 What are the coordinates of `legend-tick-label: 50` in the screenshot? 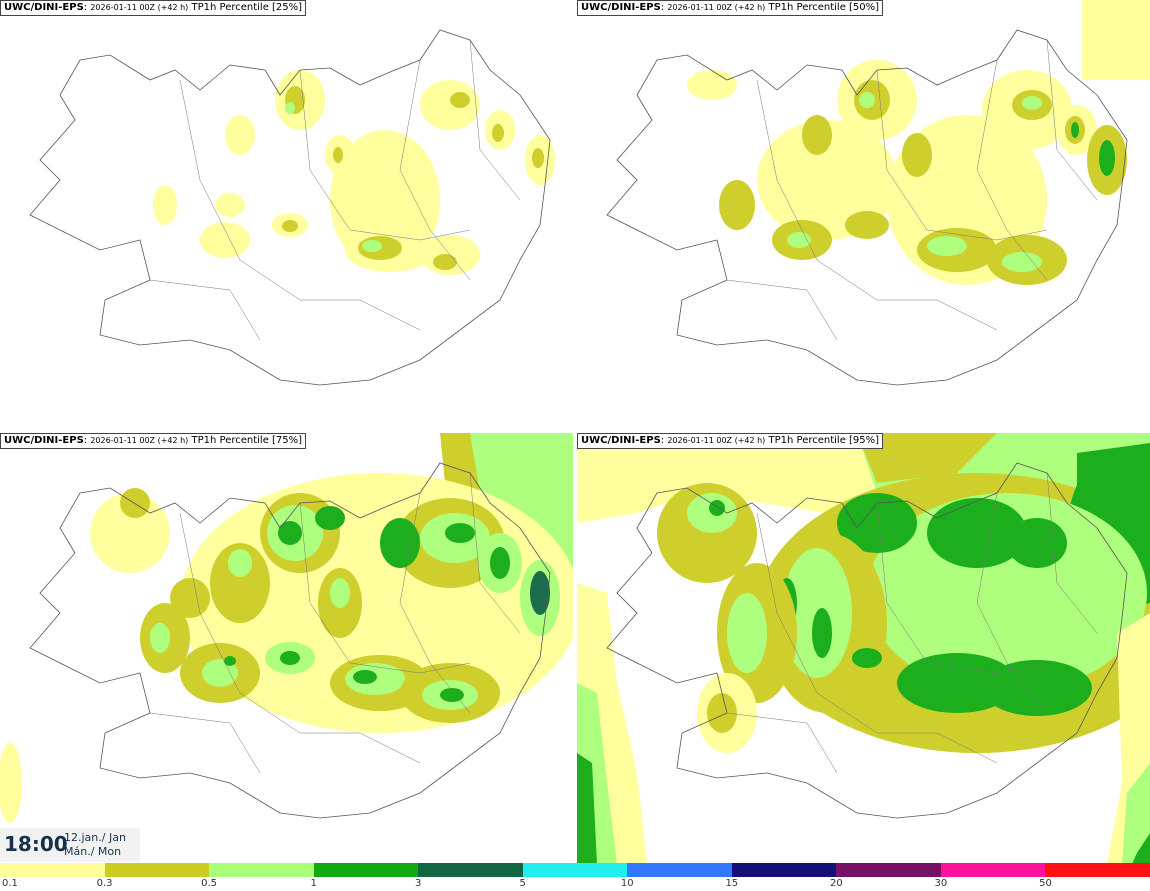 It's located at (1045, 883).